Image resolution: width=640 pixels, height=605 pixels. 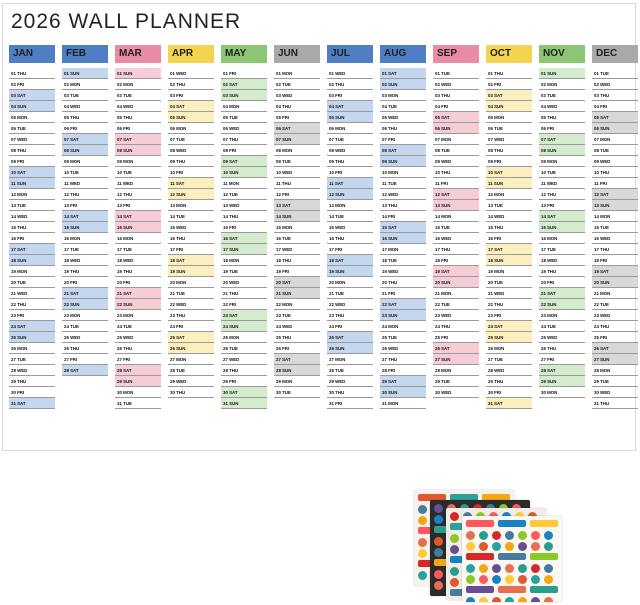 I want to click on day-row: 27 TUE, so click(x=32, y=359).